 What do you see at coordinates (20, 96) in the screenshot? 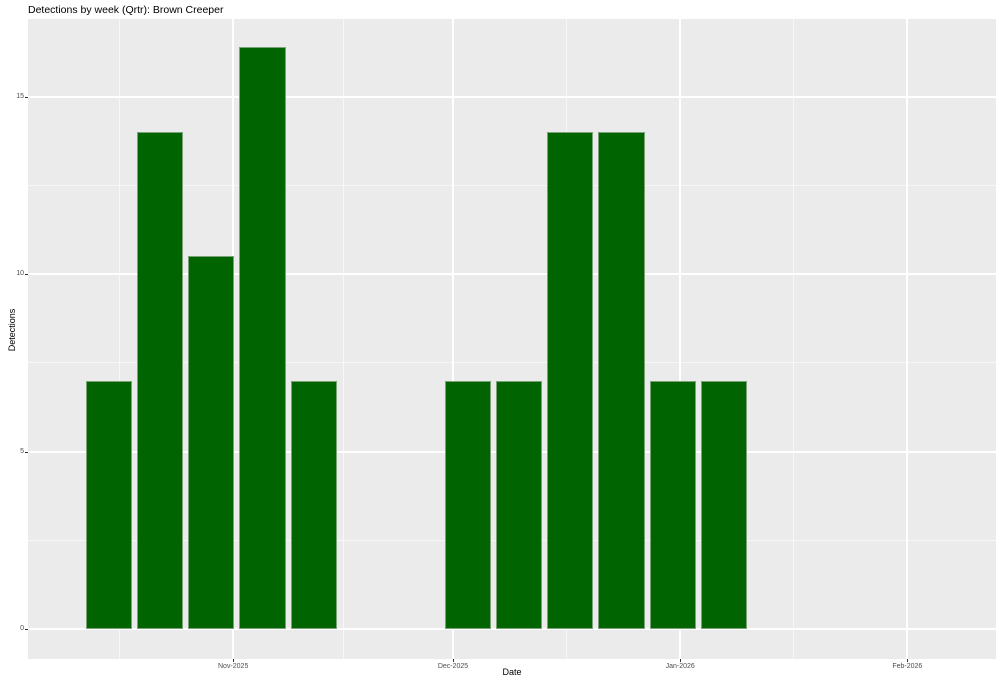
I see `y-tick-label: 15` at bounding box center [20, 96].